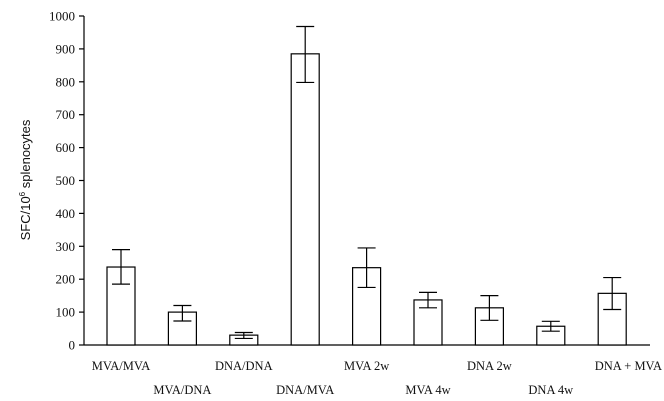  Describe the element at coordinates (182, 390) in the screenshot. I see `category-label: MVA/DNA` at that location.